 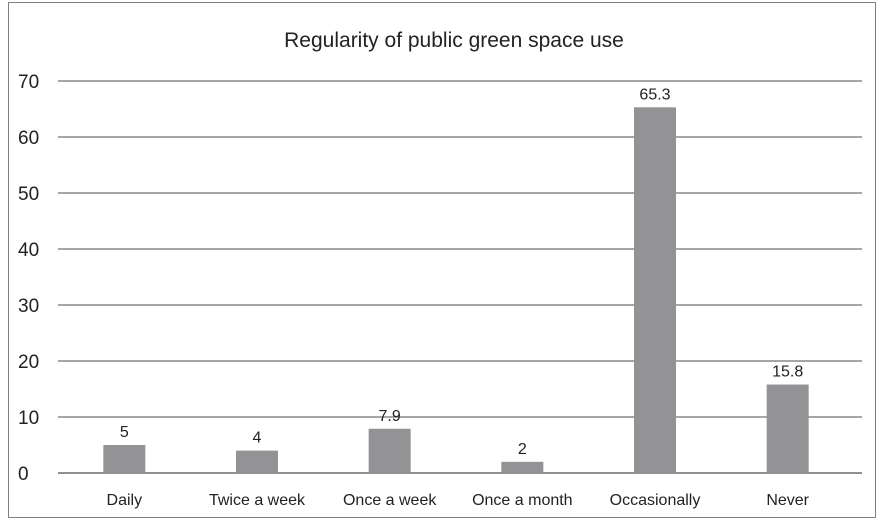 I want to click on data-label: 5, so click(x=124, y=432).